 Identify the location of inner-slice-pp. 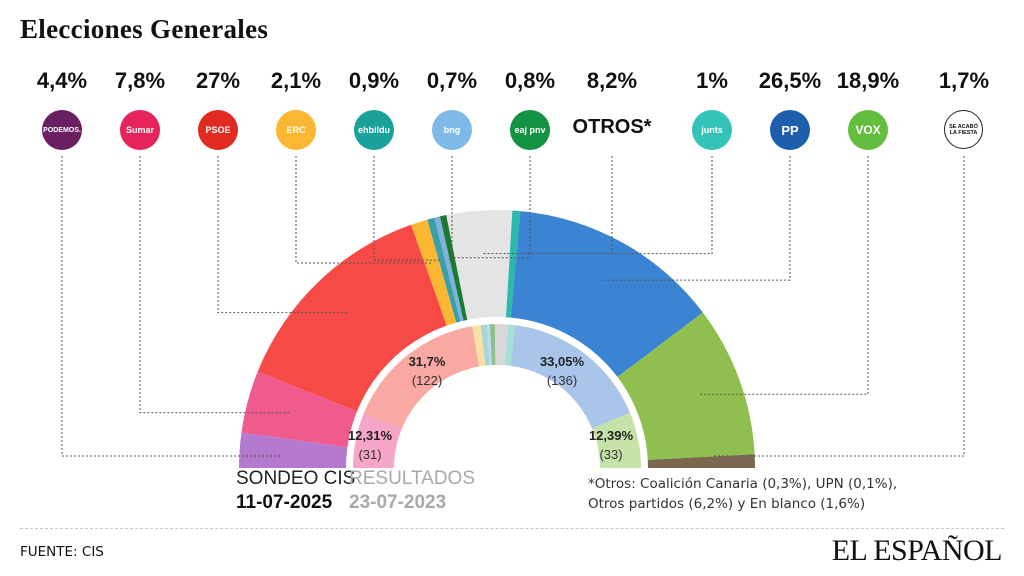
(571, 375).